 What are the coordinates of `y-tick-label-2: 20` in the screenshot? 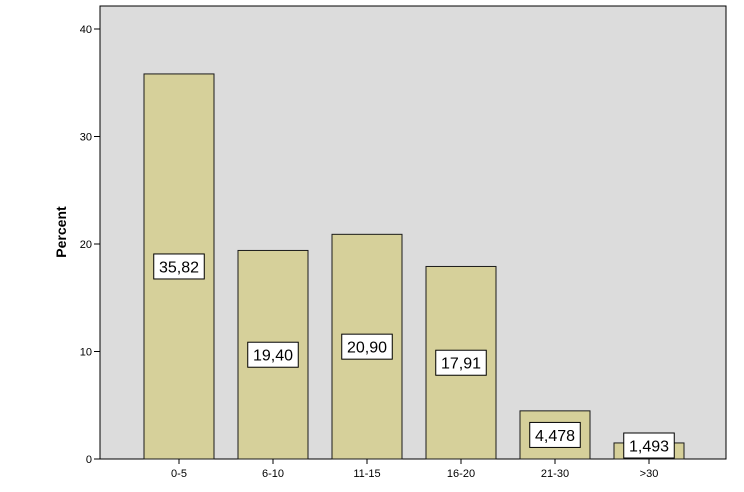 It's located at (86, 245).